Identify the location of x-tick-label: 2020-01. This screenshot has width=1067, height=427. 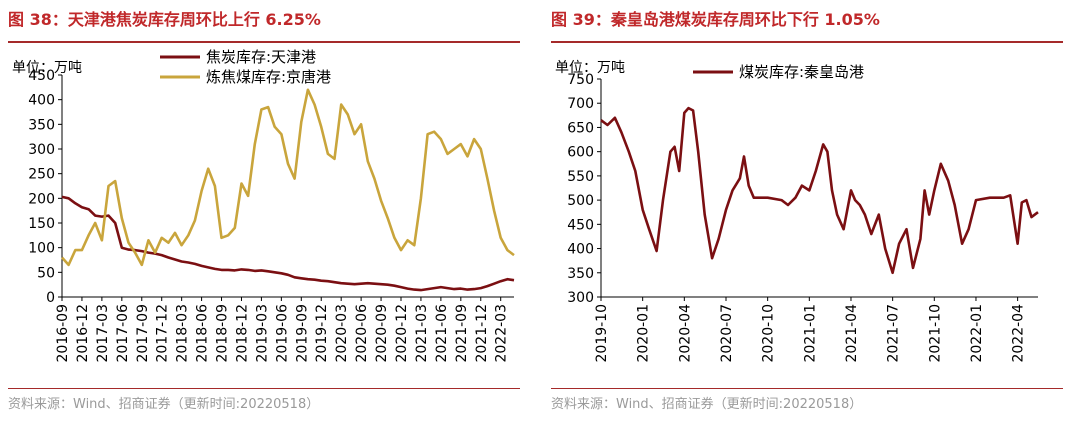
(644, 333).